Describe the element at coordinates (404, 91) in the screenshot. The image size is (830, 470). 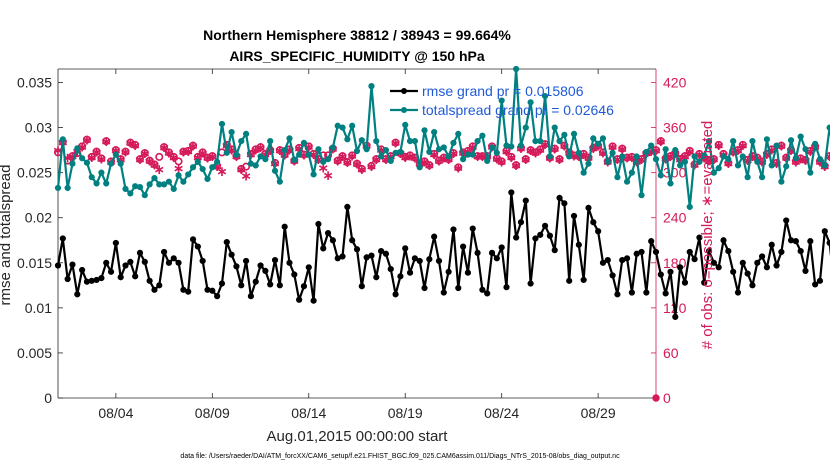
I see `legend-rmse-swatch-marker` at that location.